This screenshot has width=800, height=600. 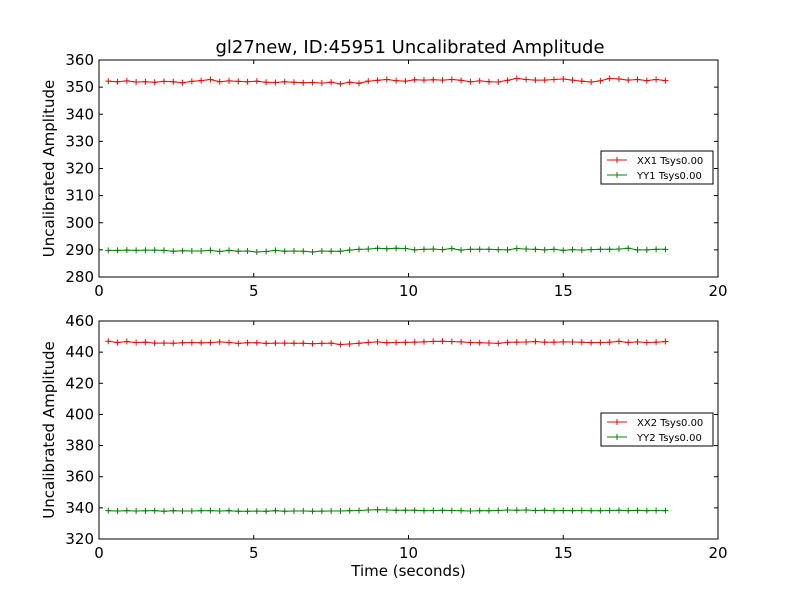 I want to click on y-tick-label: 320, so click(x=79, y=539).